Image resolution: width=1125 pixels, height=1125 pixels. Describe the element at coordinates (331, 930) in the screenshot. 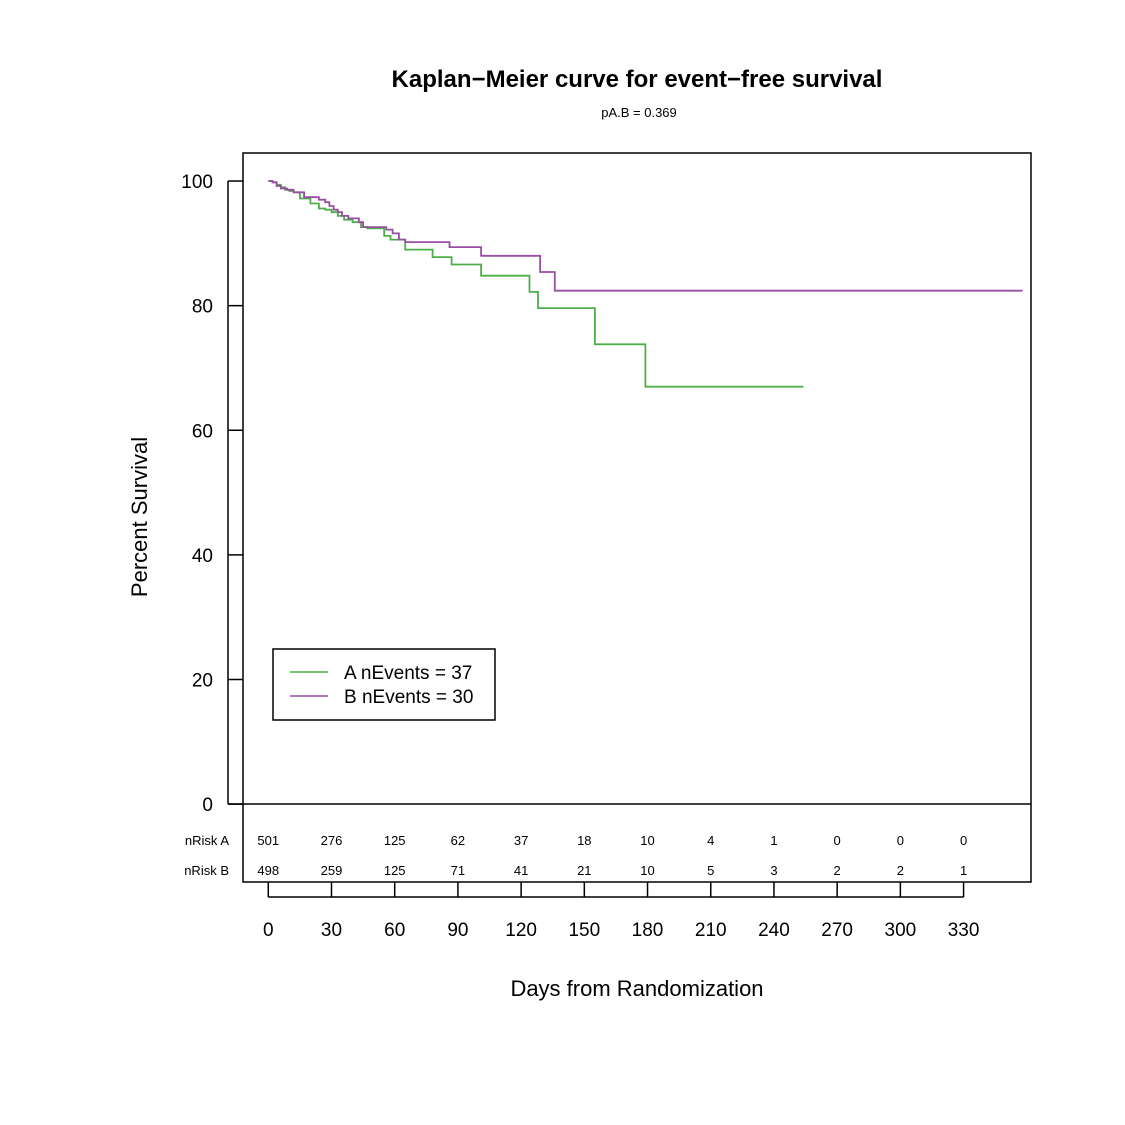

I see `x-tick-label: 30` at that location.